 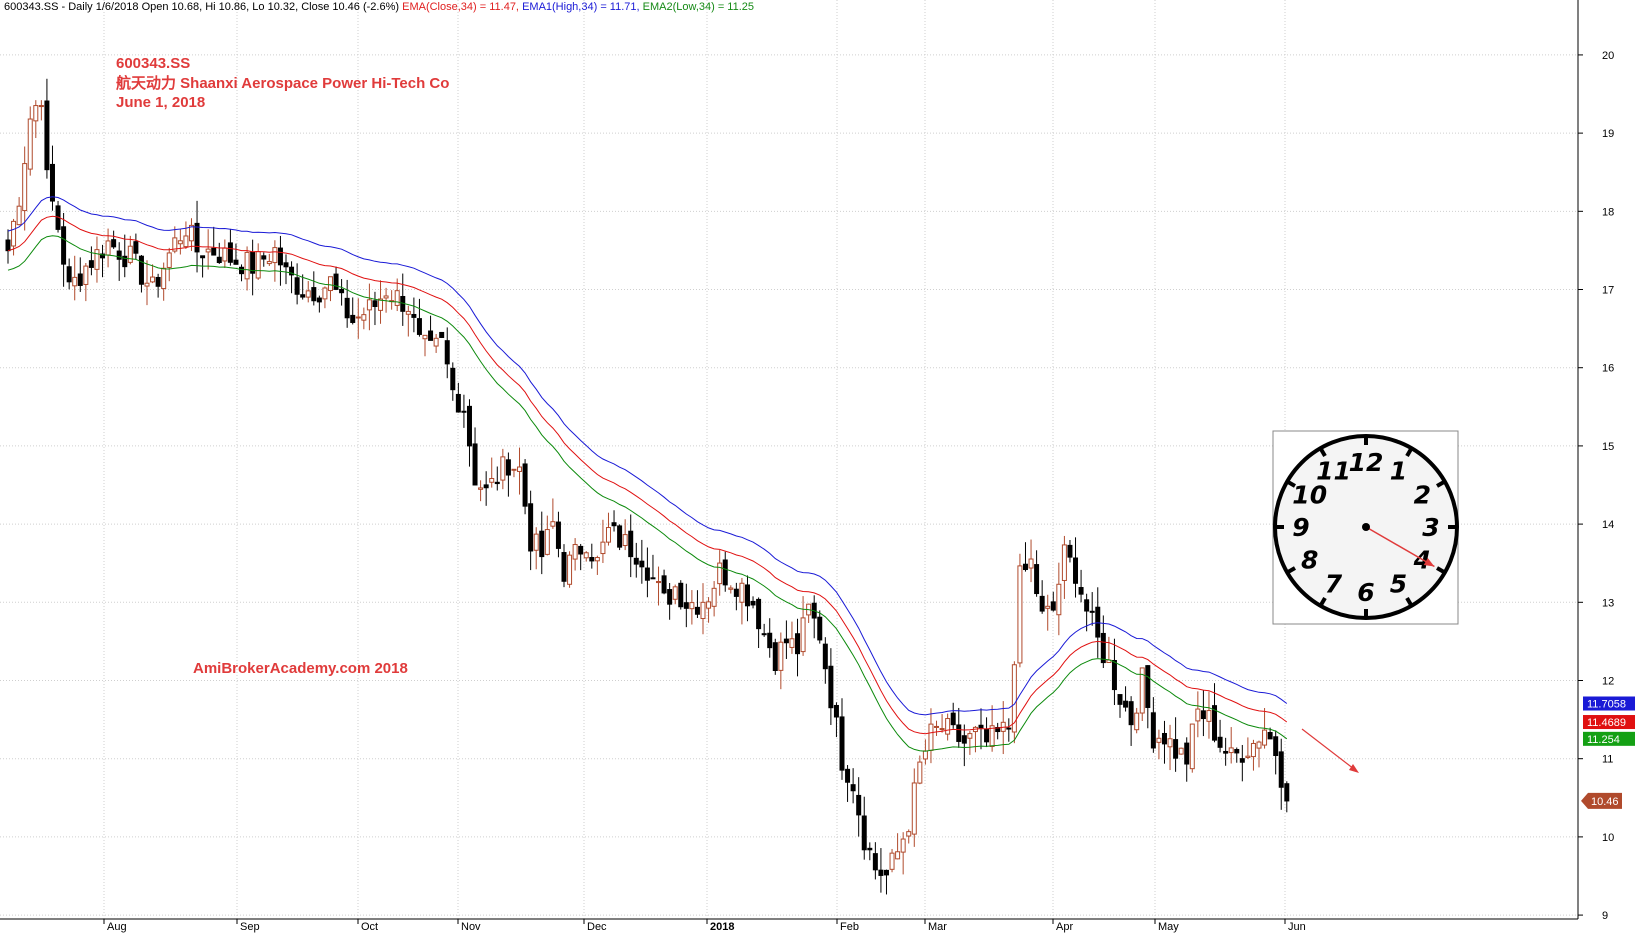 I want to click on symbol-text: 600343.SS, so click(x=153, y=63).